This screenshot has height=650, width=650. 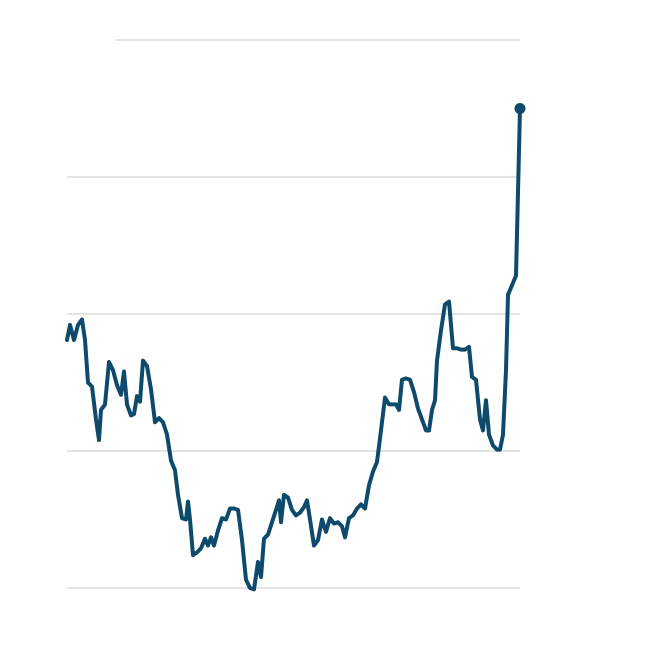 What do you see at coordinates (520, 108) in the screenshot?
I see `end-point` at bounding box center [520, 108].